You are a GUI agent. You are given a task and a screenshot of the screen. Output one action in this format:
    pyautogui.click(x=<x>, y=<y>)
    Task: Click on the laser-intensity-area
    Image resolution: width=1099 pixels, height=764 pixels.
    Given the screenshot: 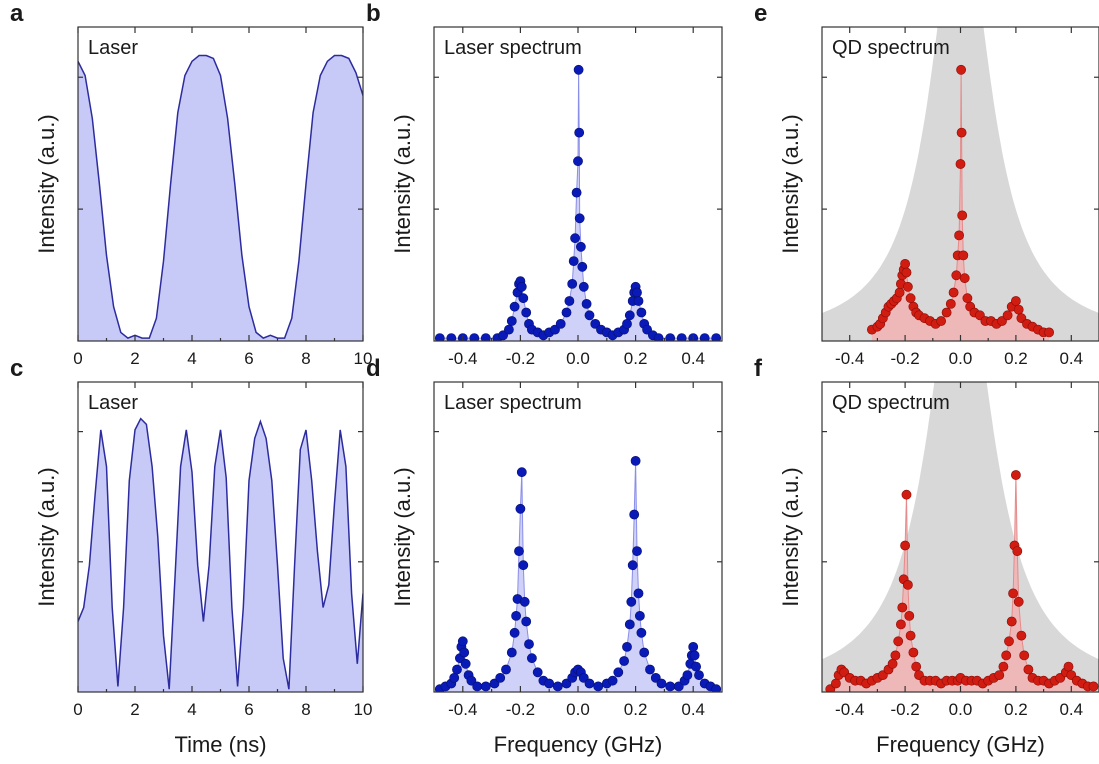 What is the action you would take?
    pyautogui.click(x=220, y=198)
    